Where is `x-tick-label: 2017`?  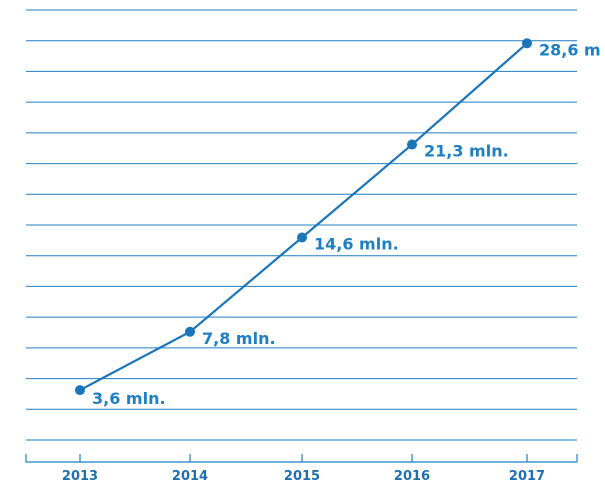
x-tick-label: 2017 is located at coordinates (527, 476).